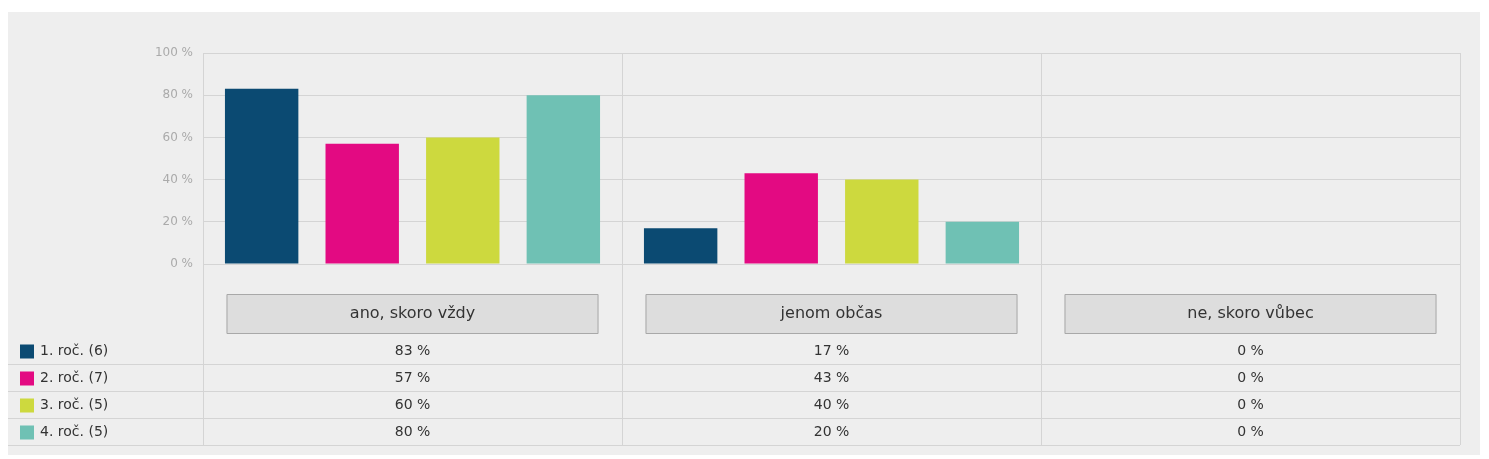 The image size is (1489, 459). I want to click on y-tick-label: 100 %, so click(173, 52).